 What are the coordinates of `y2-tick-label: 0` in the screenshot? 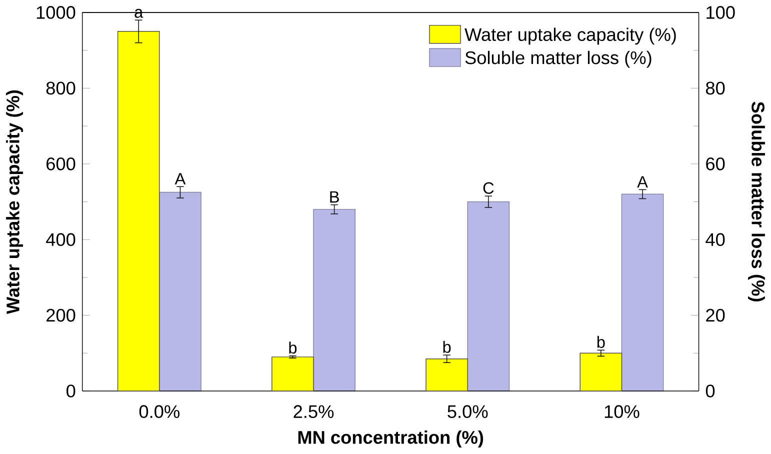 It's located at (710, 391).